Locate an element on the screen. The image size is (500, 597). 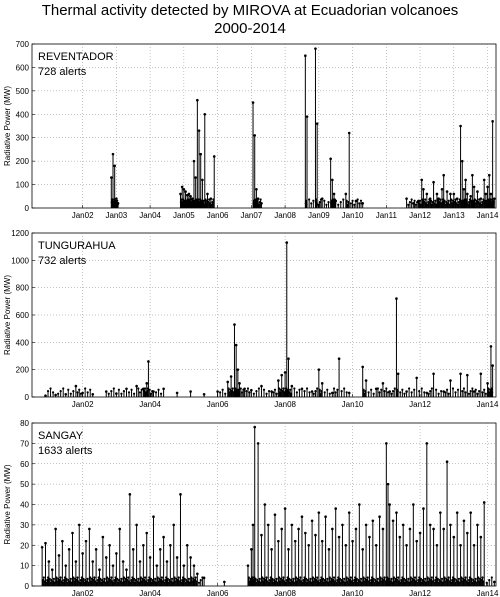
x-tick-label: Jan05 is located at coordinates (184, 215).